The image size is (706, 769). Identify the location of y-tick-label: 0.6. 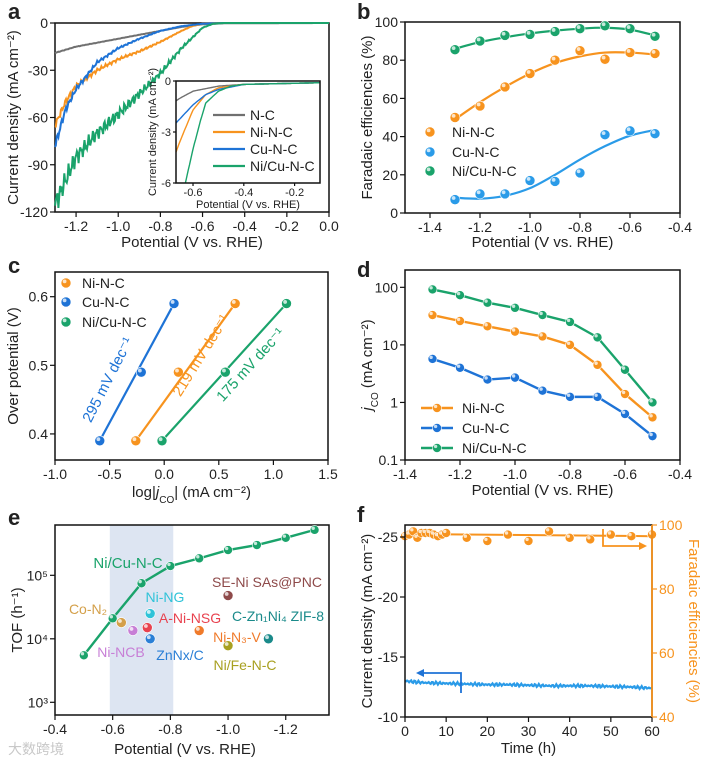
(39, 297).